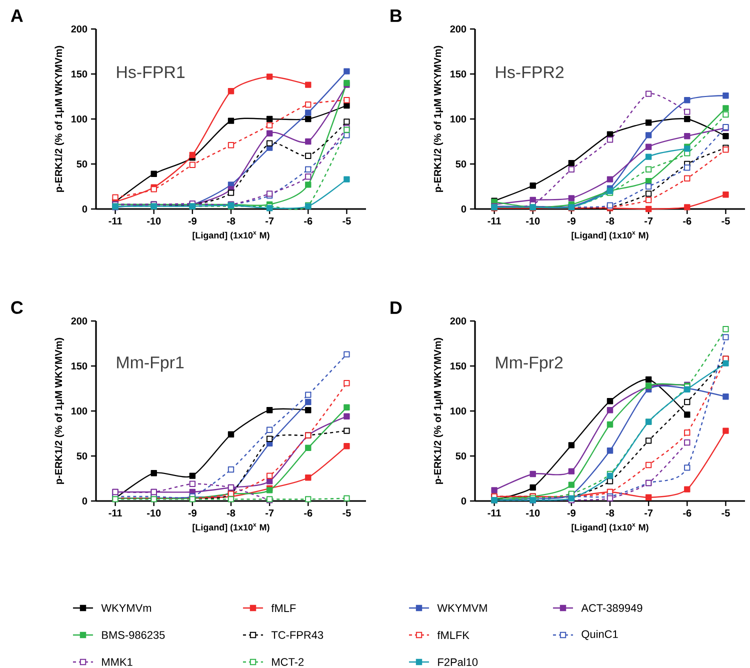 The width and height of the screenshot is (750, 668). What do you see at coordinates (288, 662) in the screenshot?
I see `legend-label: MCT-2` at bounding box center [288, 662].